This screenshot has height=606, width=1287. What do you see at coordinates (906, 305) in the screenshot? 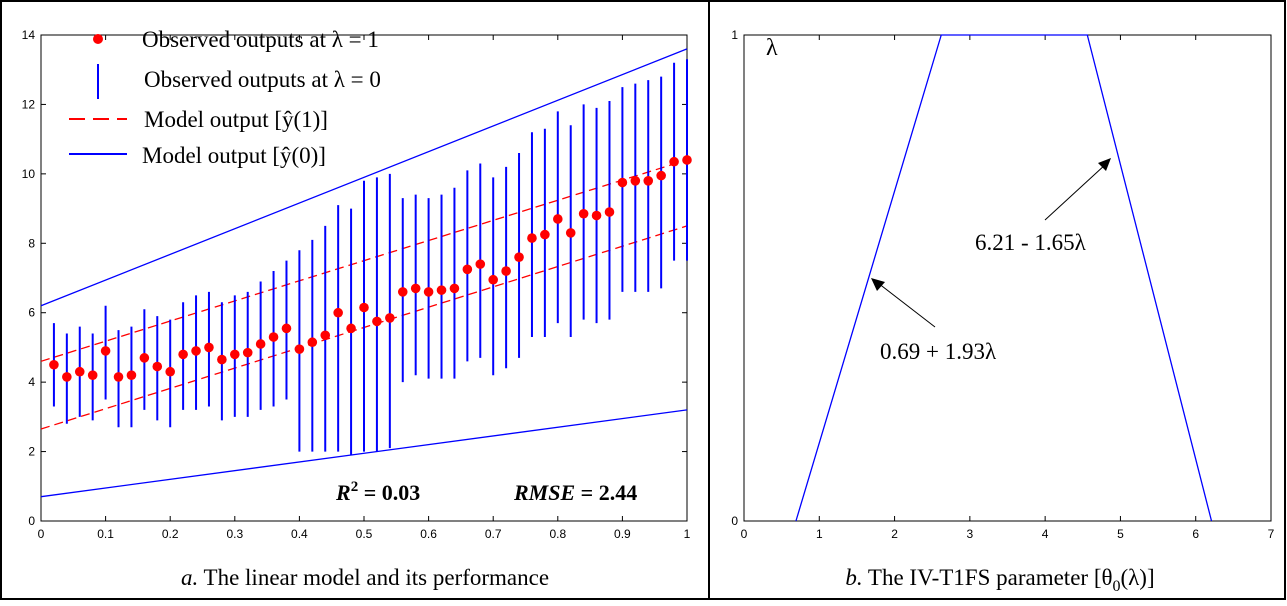
I see `annotation-left-arrow` at bounding box center [906, 305].